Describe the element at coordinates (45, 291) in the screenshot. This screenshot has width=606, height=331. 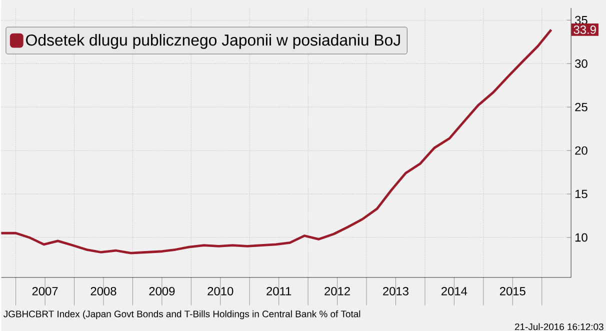
I see `x-tick-label: 2007` at that location.